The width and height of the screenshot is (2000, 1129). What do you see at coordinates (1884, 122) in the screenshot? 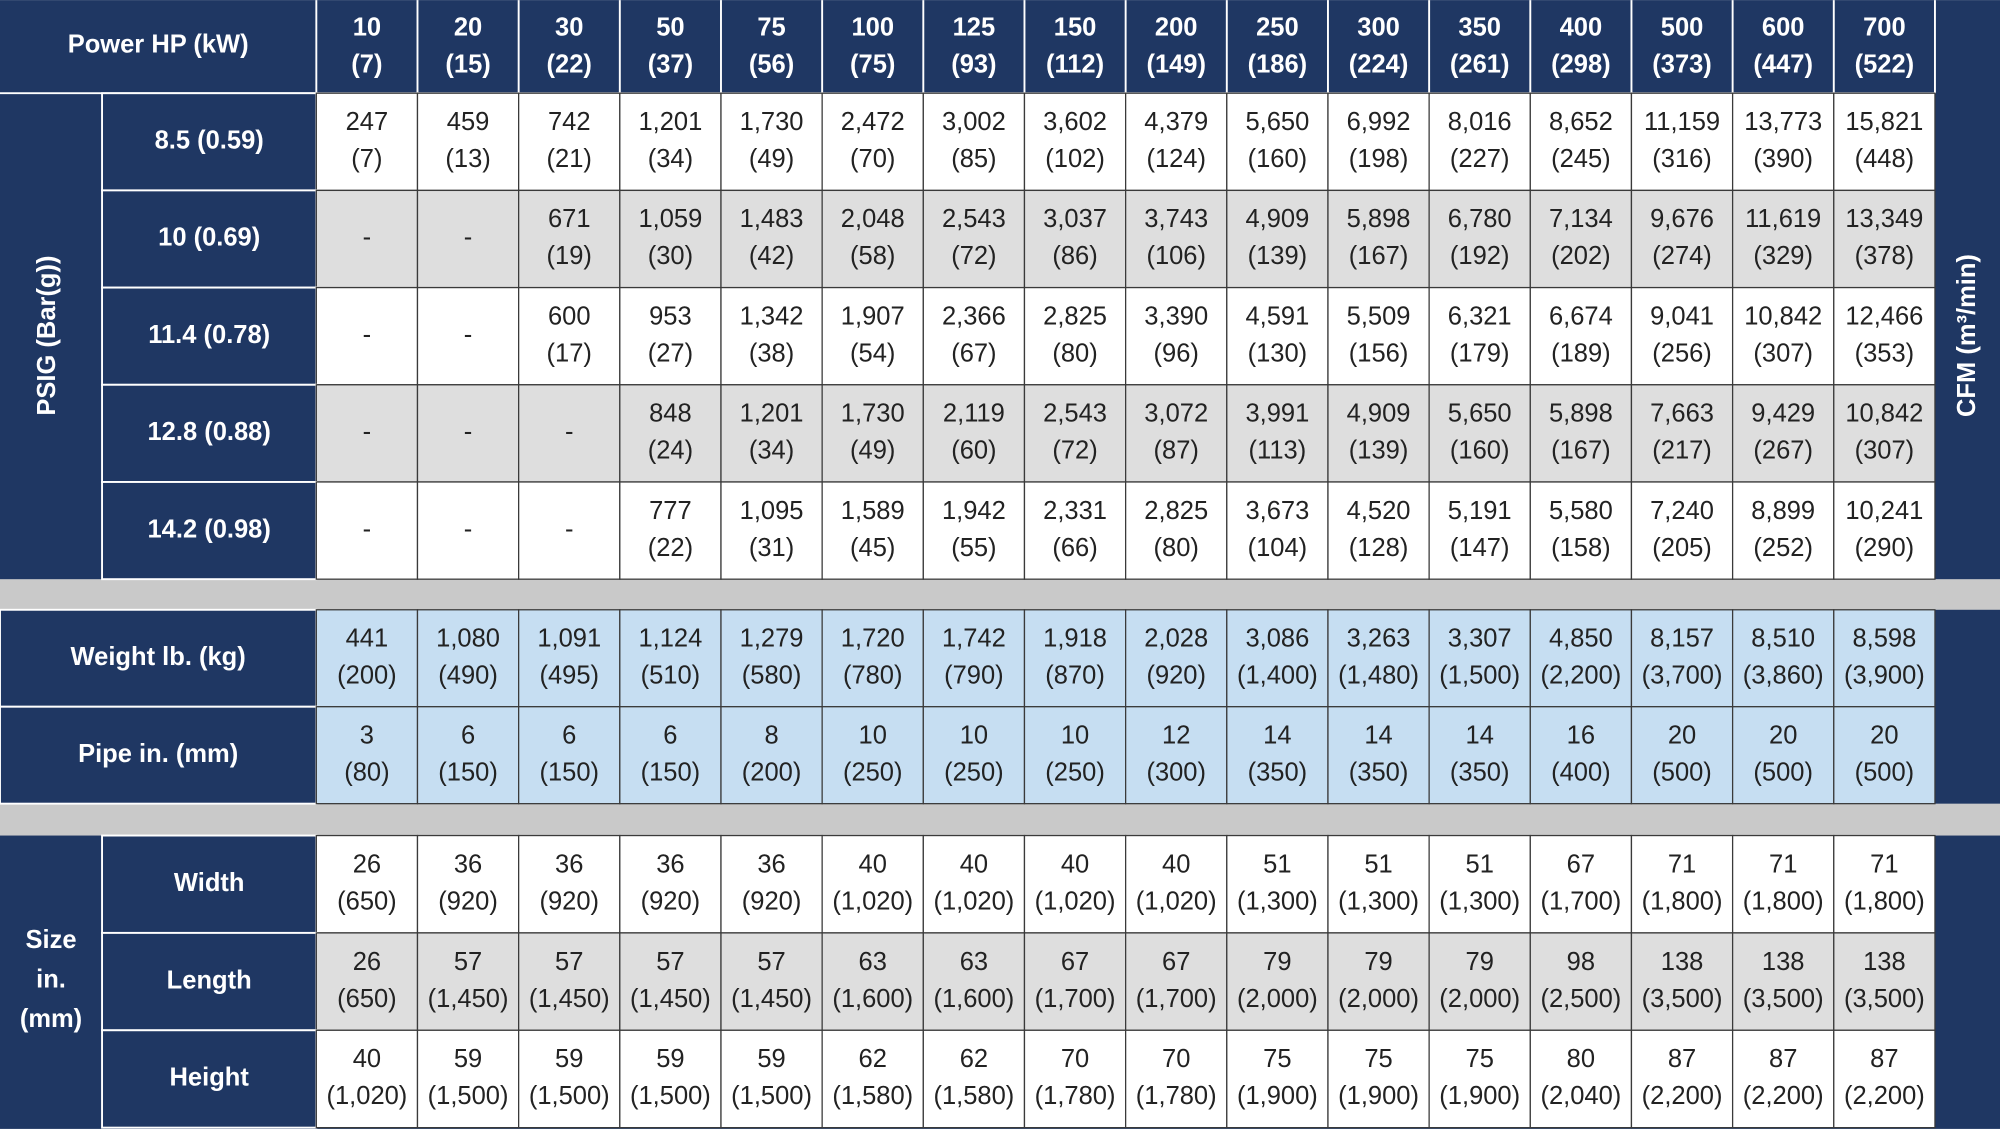
I see `cell-value: 15,821` at bounding box center [1884, 122].